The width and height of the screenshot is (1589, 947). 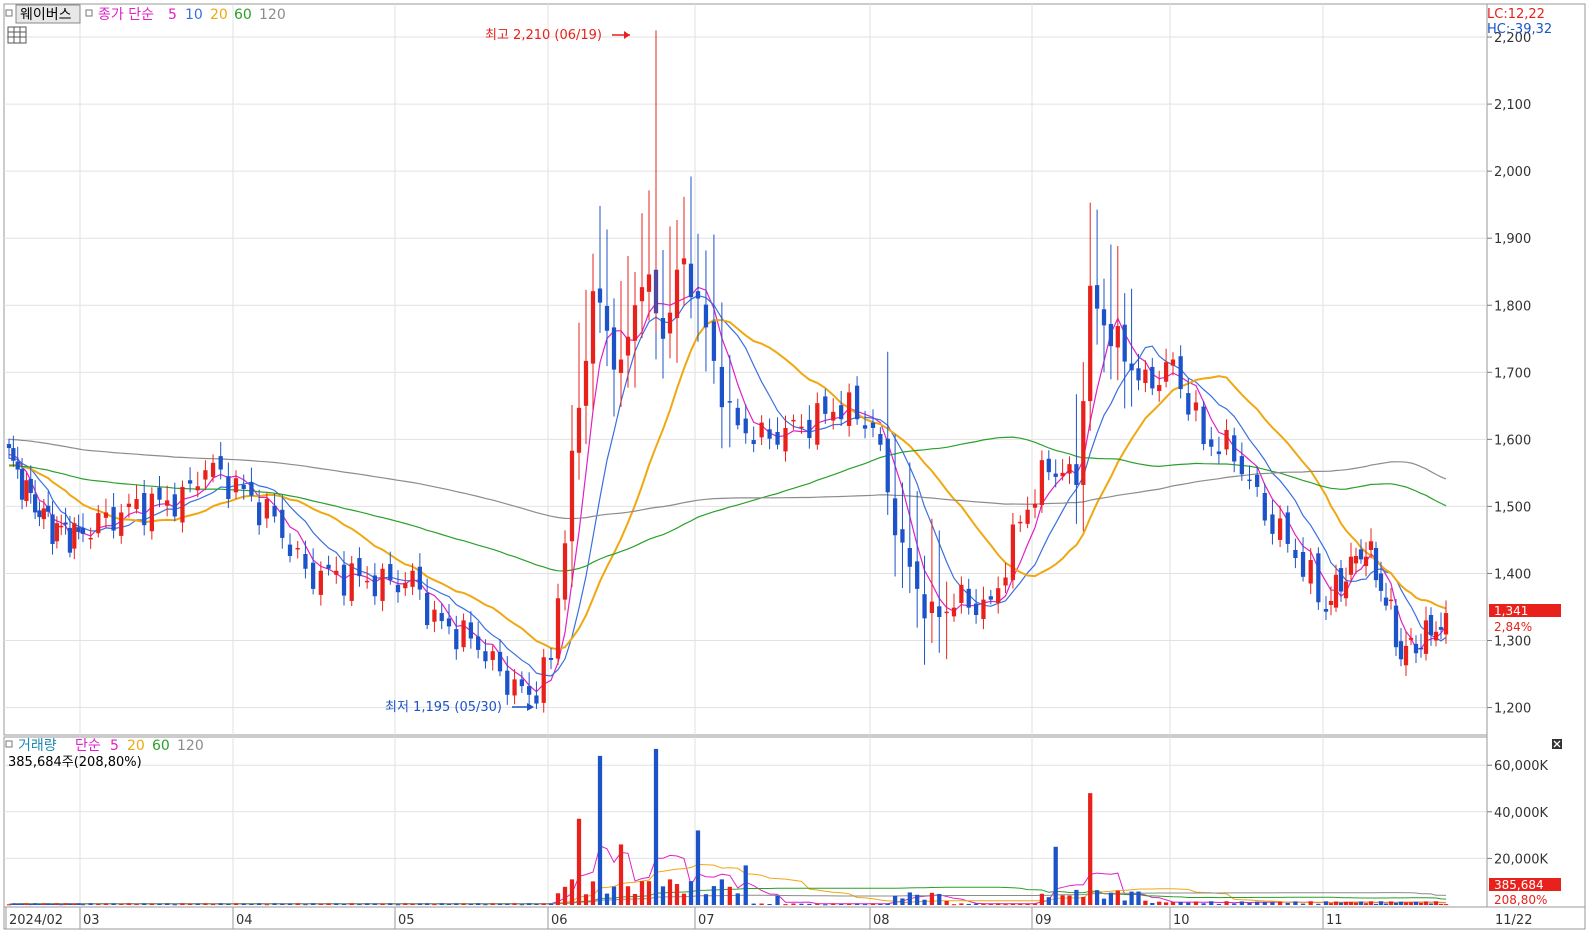 I want to click on price-axis-panel, so click(x=1536, y=455).